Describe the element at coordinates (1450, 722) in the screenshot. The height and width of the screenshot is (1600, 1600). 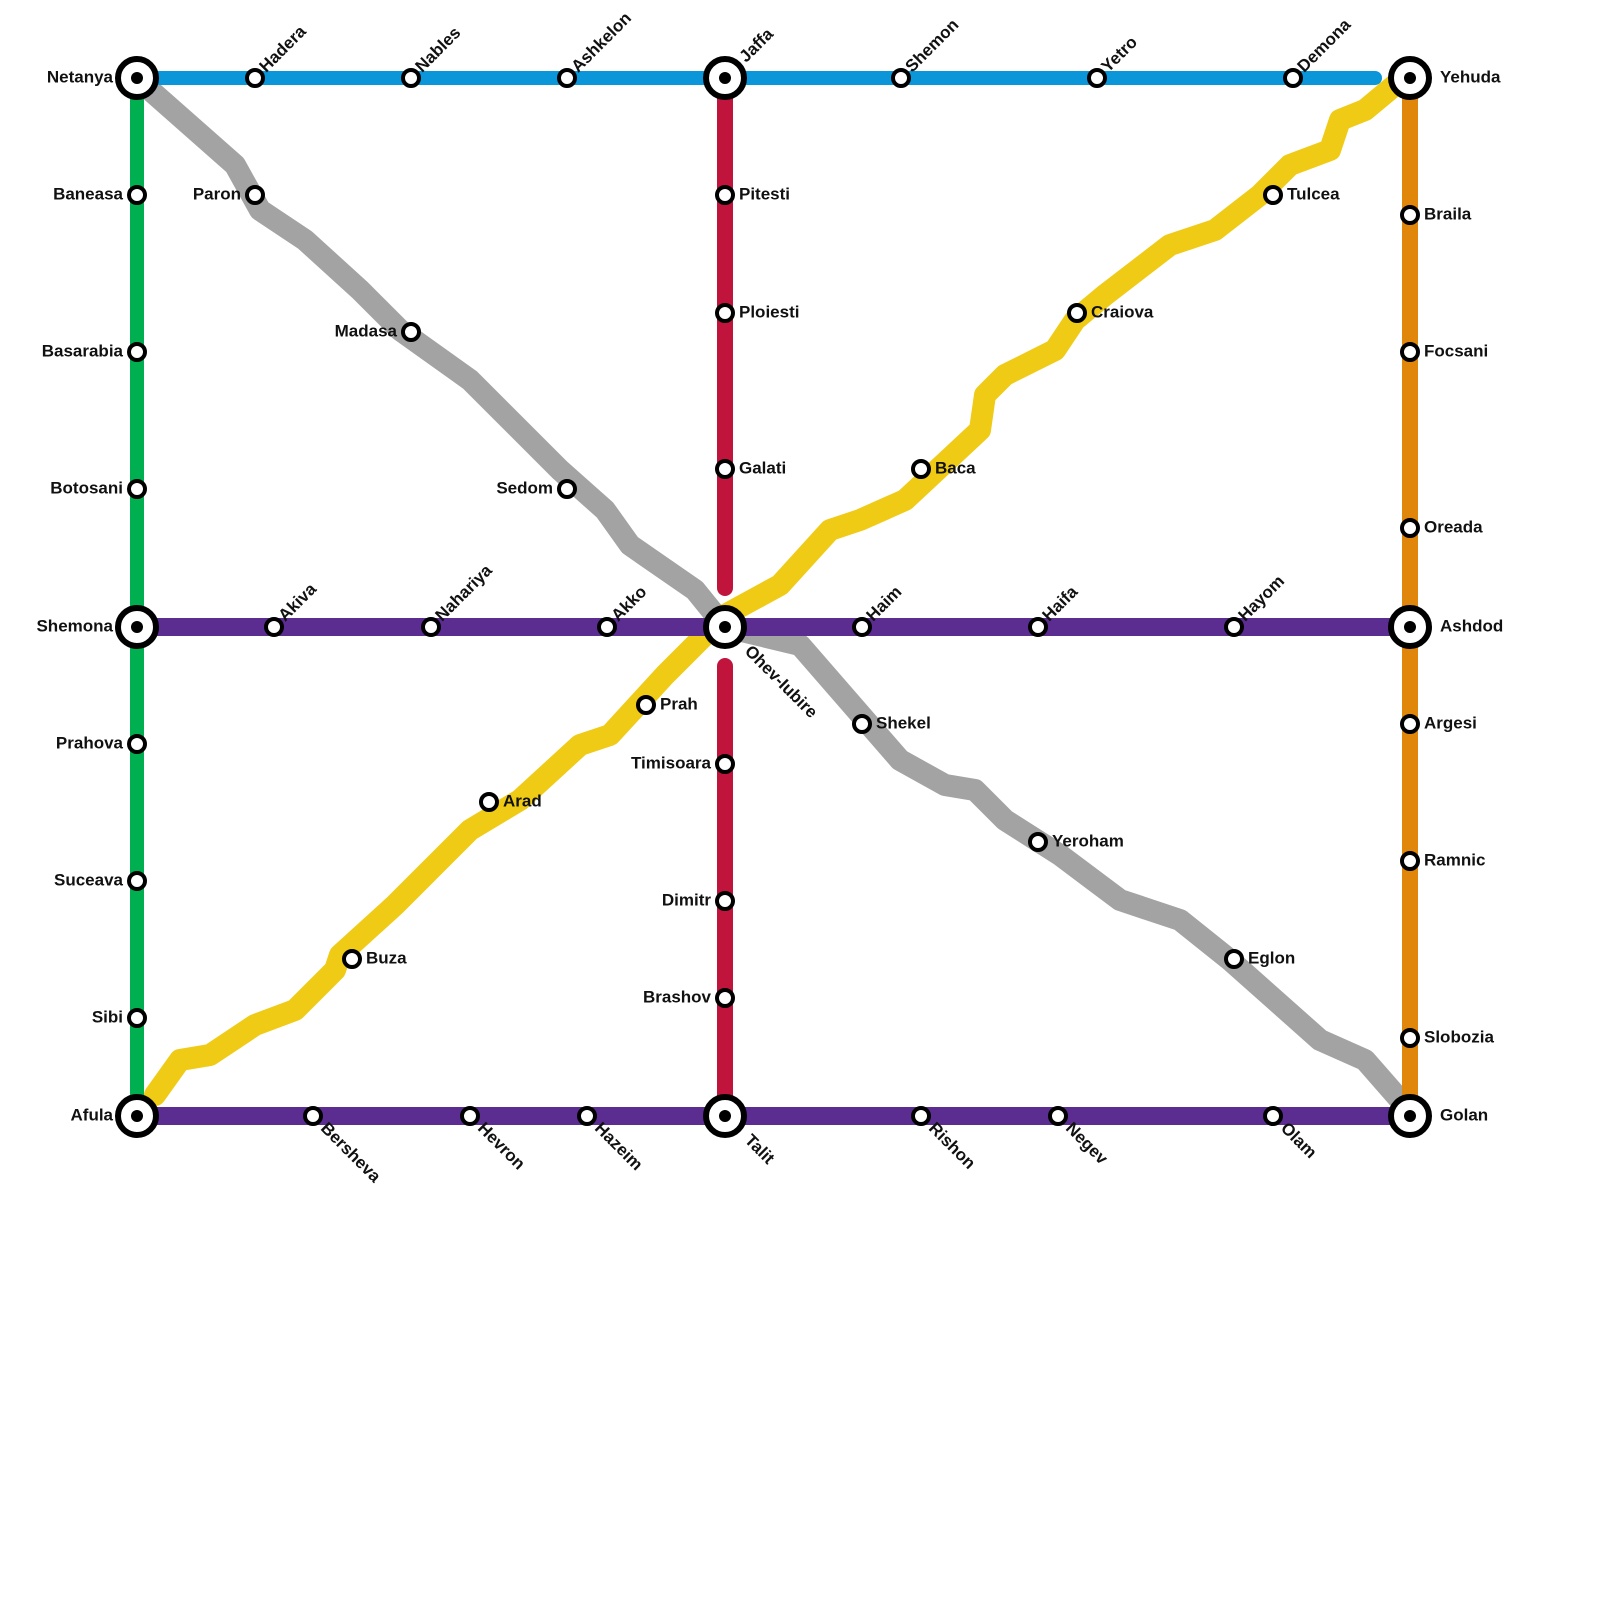
I see `station-label: Argesi` at that location.